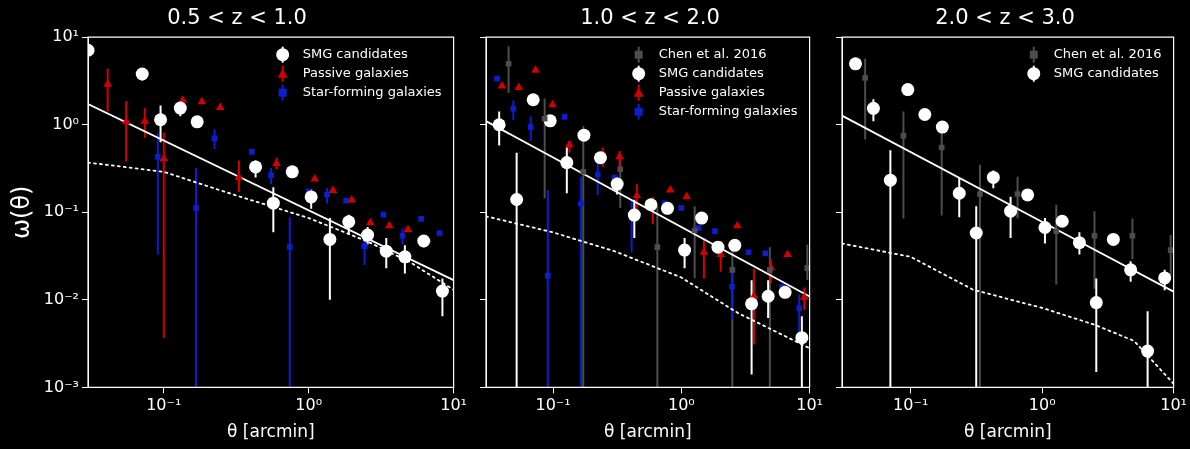  What do you see at coordinates (61, 211) in the screenshot?
I see `y-tick-label: 10⁻¹` at bounding box center [61, 211].